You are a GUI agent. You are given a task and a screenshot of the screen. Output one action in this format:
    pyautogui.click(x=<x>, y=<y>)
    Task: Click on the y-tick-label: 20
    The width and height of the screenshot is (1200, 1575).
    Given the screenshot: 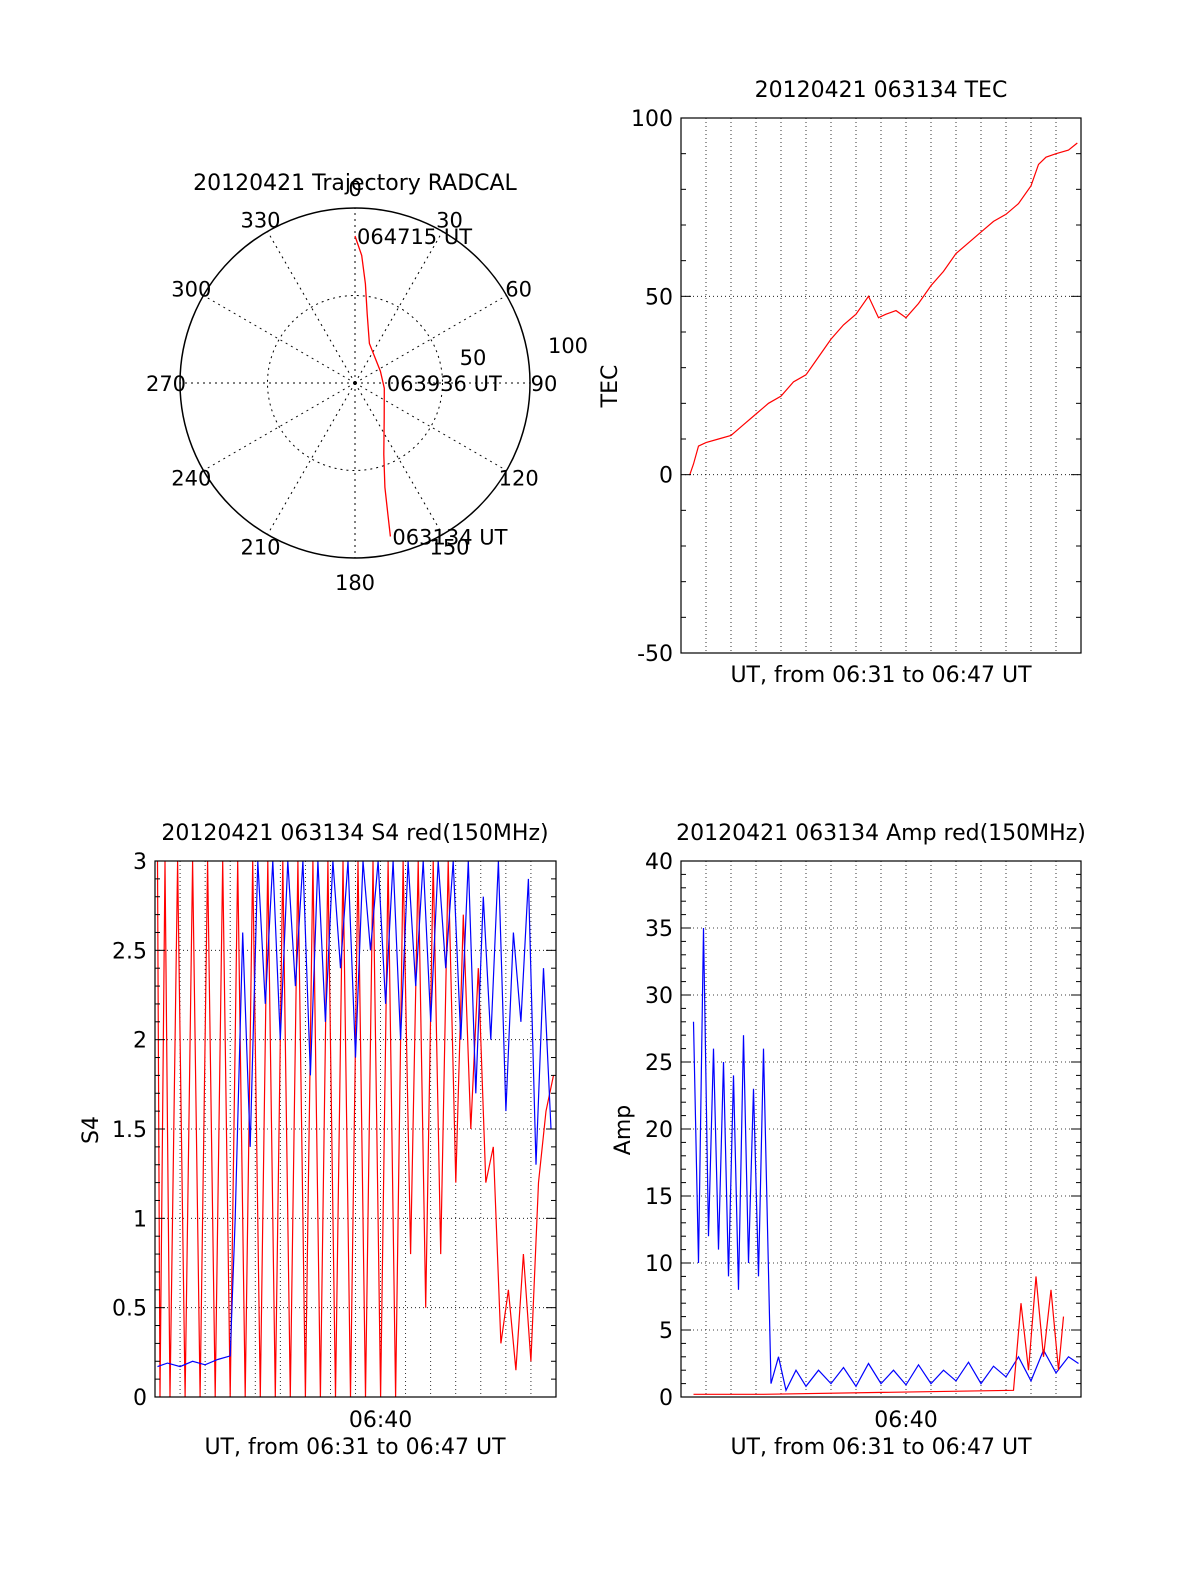 What is the action you would take?
    pyautogui.click(x=659, y=1130)
    